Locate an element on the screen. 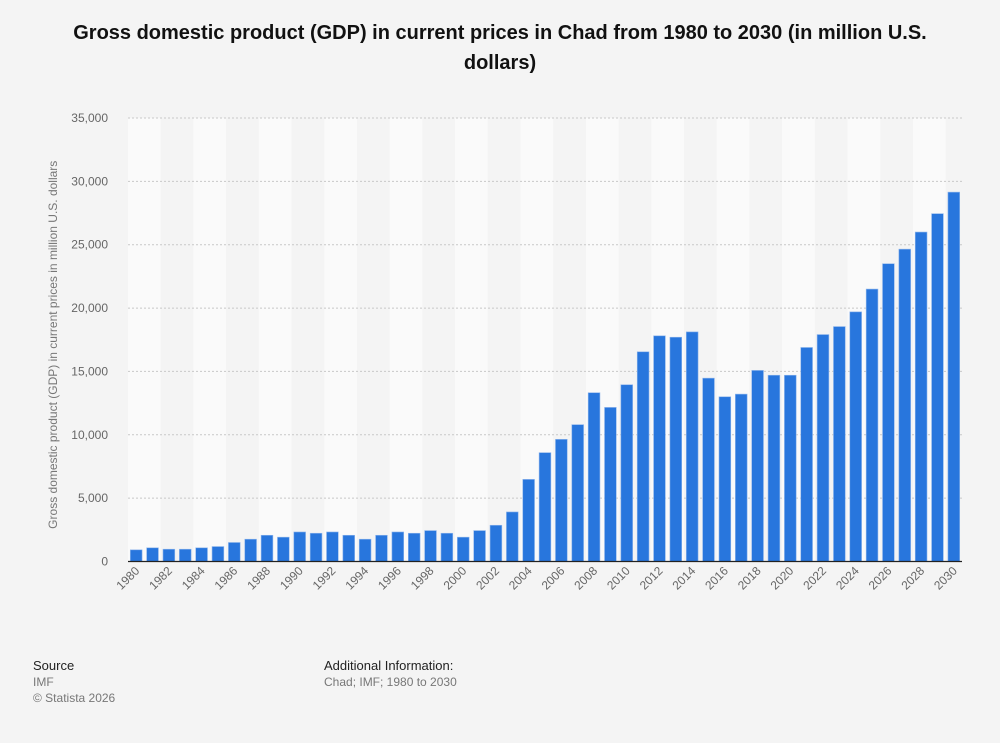 Image resolution: width=1000 pixels, height=743 pixels. x-tick-label: 1996 is located at coordinates (389, 577).